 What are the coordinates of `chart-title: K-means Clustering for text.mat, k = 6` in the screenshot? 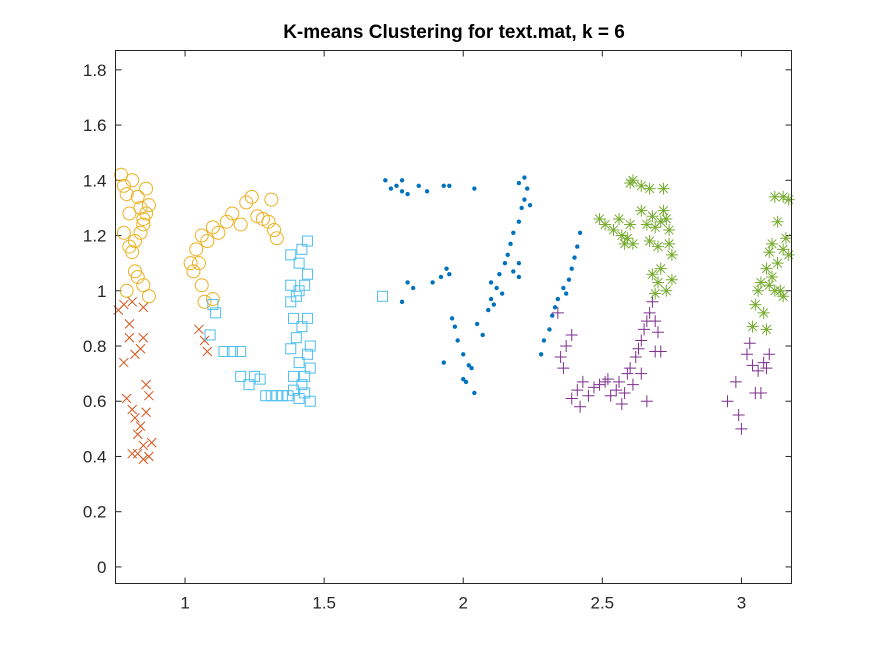 It's located at (454, 32).